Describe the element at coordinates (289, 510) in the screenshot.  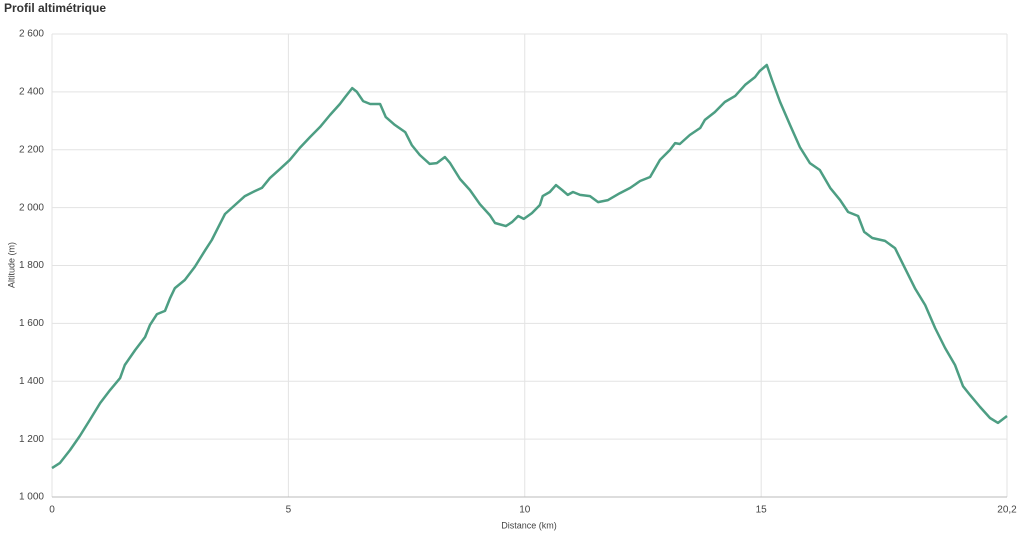
I see `x-tick-label: 5` at that location.